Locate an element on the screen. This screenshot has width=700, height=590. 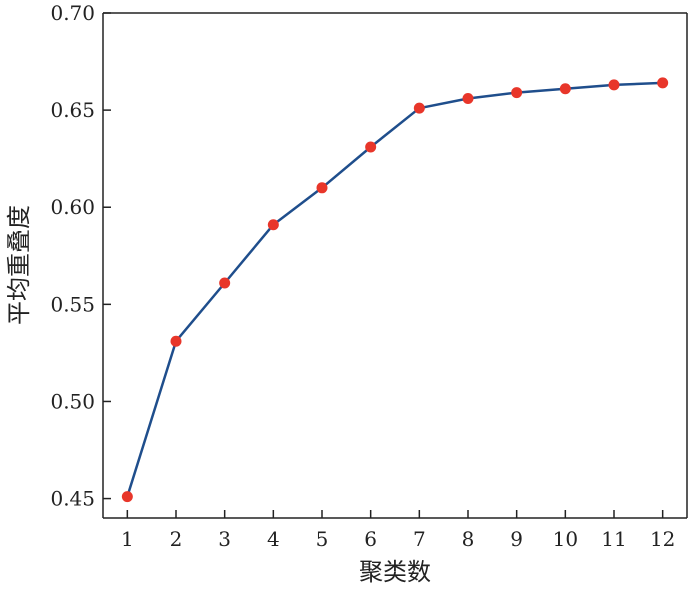
y-tick-label: 0.65 is located at coordinates (72, 110).